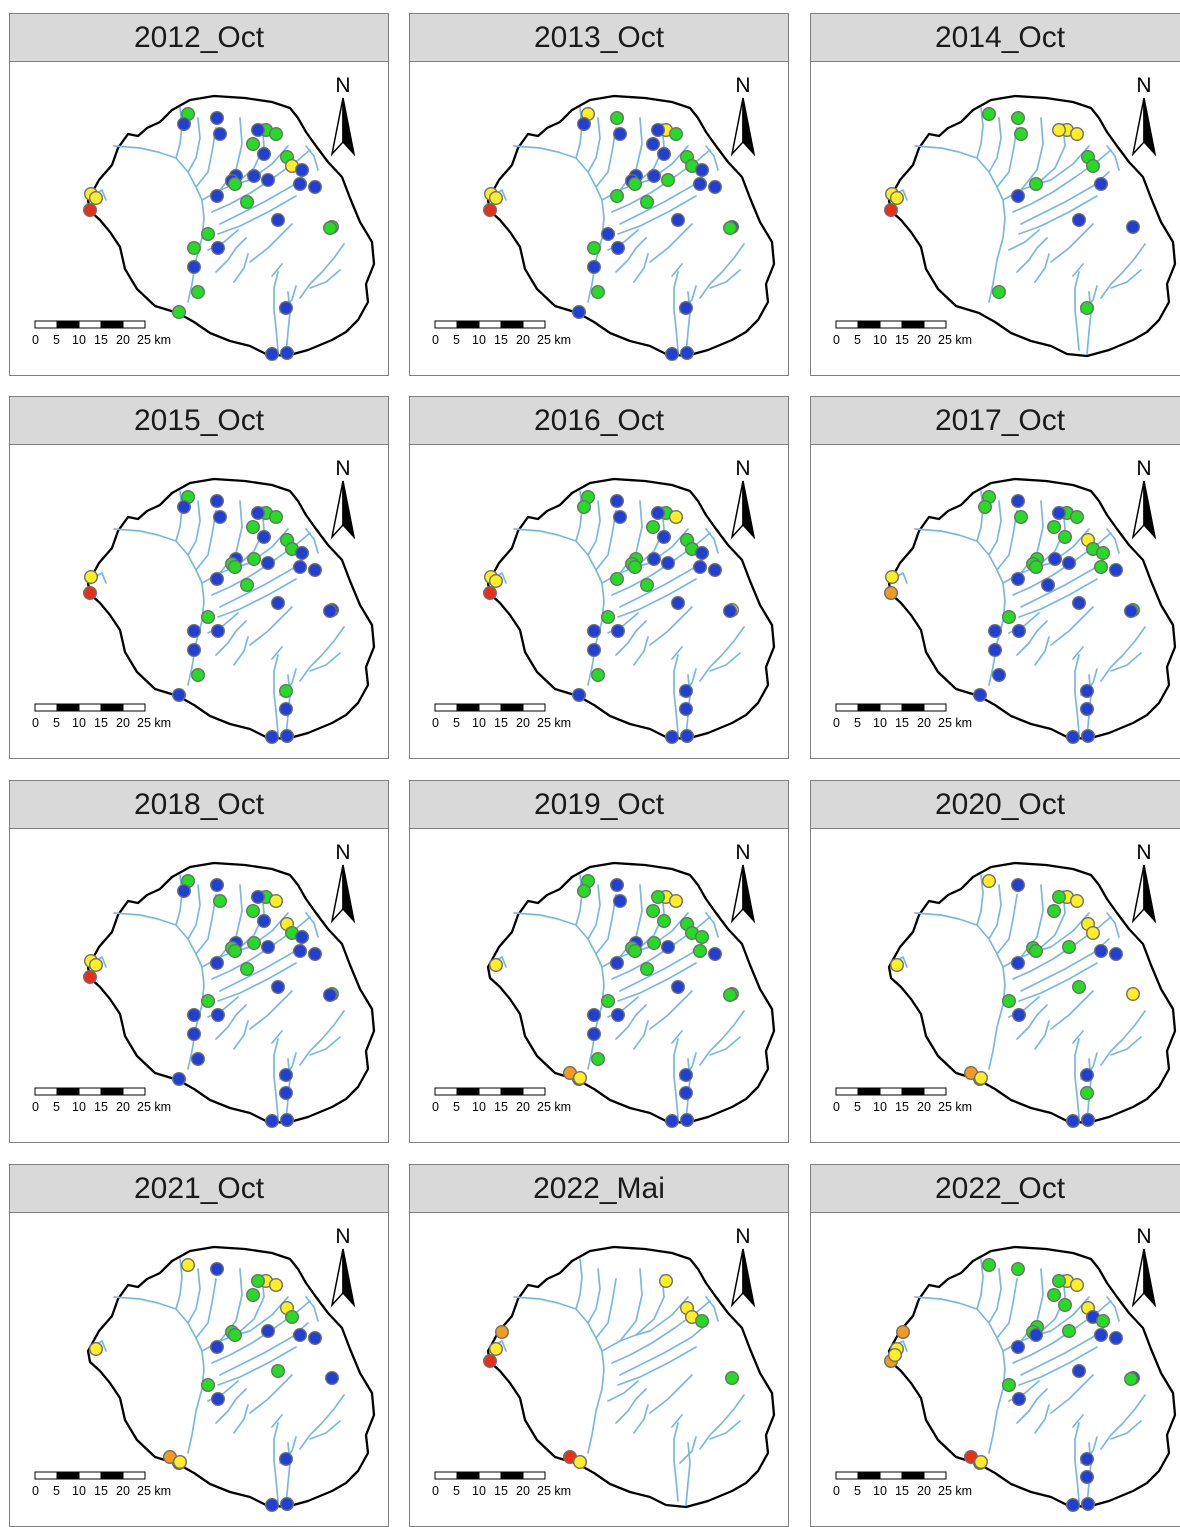 Image resolution: width=1180 pixels, height=1527 pixels. Describe the element at coordinates (199, 805) in the screenshot. I see `panel-title: 2018_Oct` at that location.